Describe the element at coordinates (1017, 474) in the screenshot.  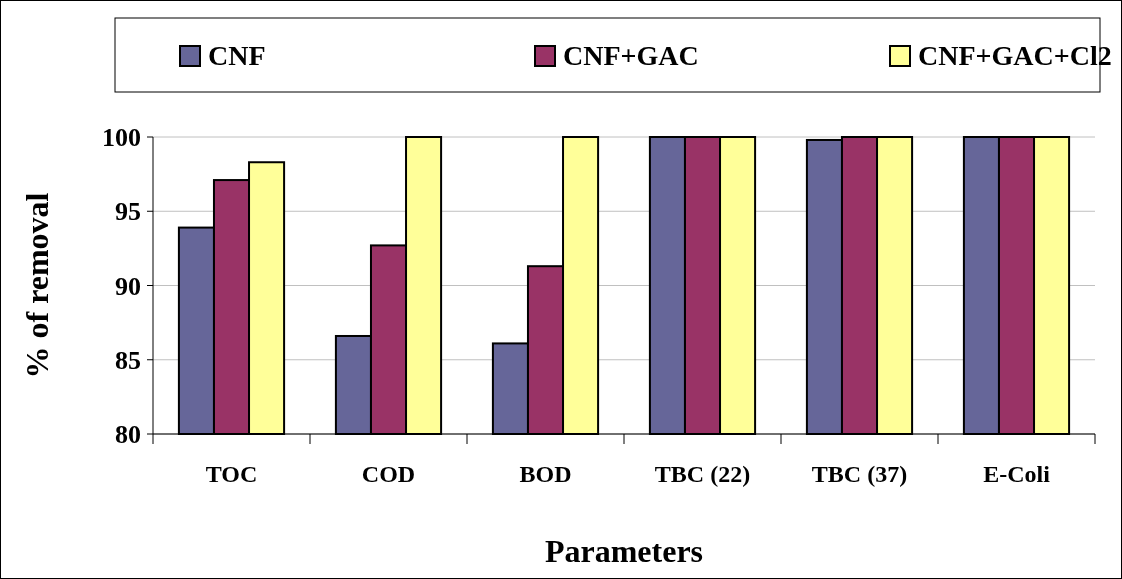
I see `x-tick-label: E-Coli` at that location.